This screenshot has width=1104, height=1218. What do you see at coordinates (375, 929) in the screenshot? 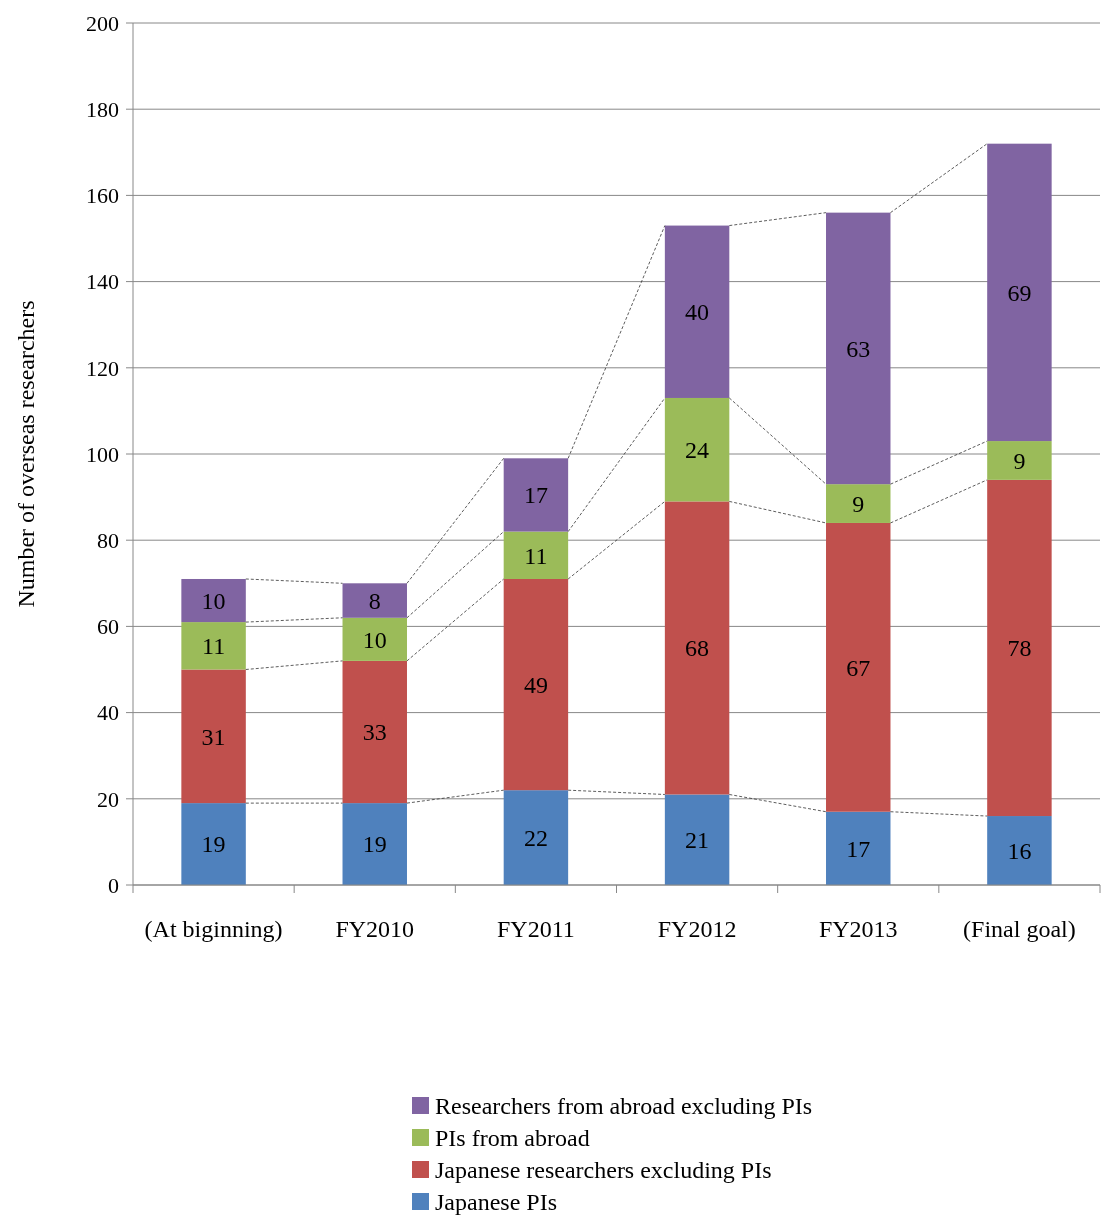
I see `x-tick-label: FY2010` at bounding box center [375, 929].